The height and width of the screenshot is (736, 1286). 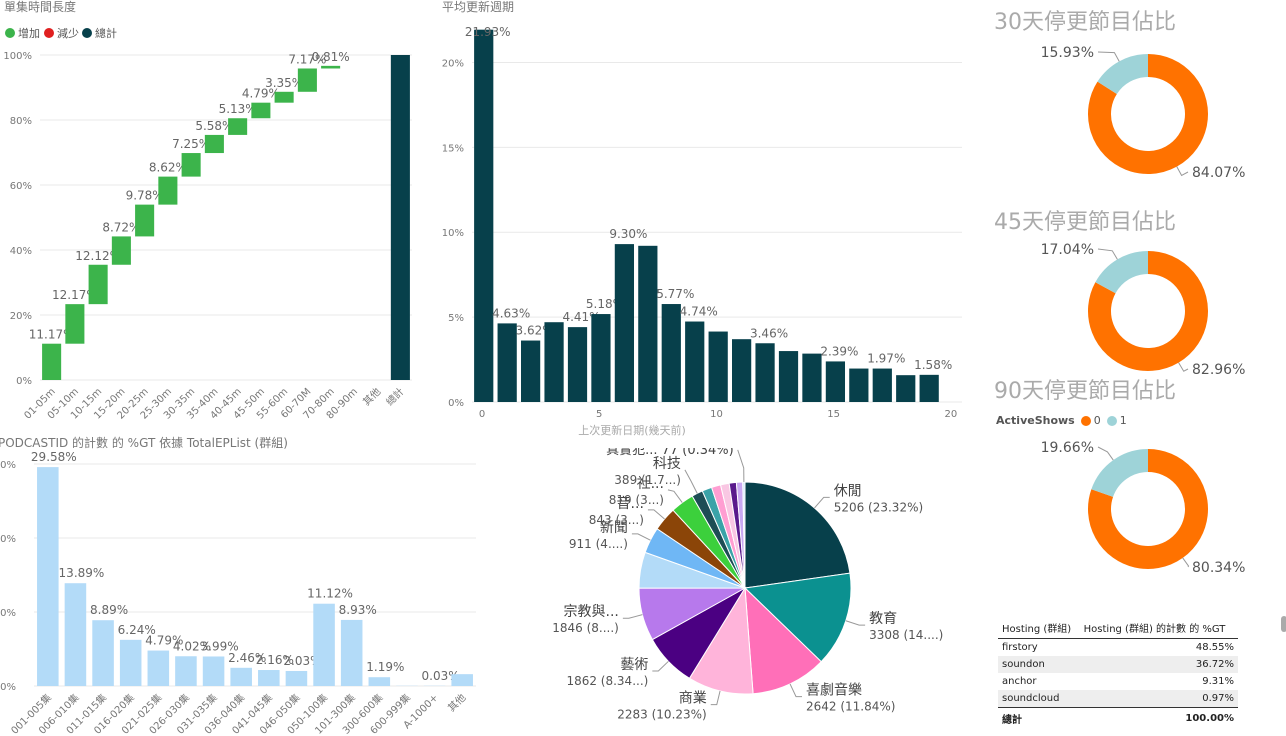 I want to click on hosting-percent: 48.55%, so click(x=1214, y=647).